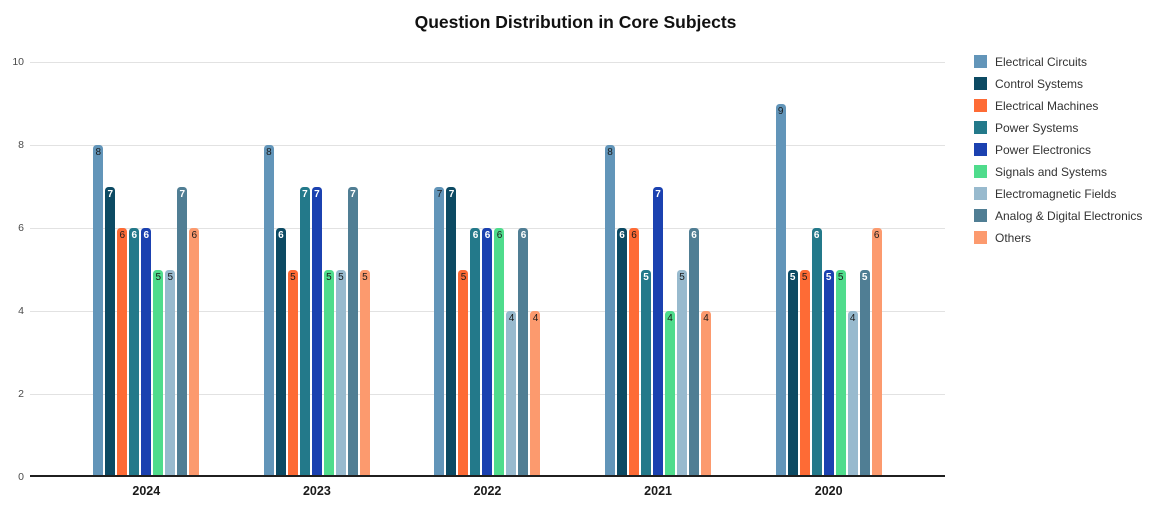 The image size is (1151, 517). I want to click on bar-others-2024: 6, so click(194, 352).